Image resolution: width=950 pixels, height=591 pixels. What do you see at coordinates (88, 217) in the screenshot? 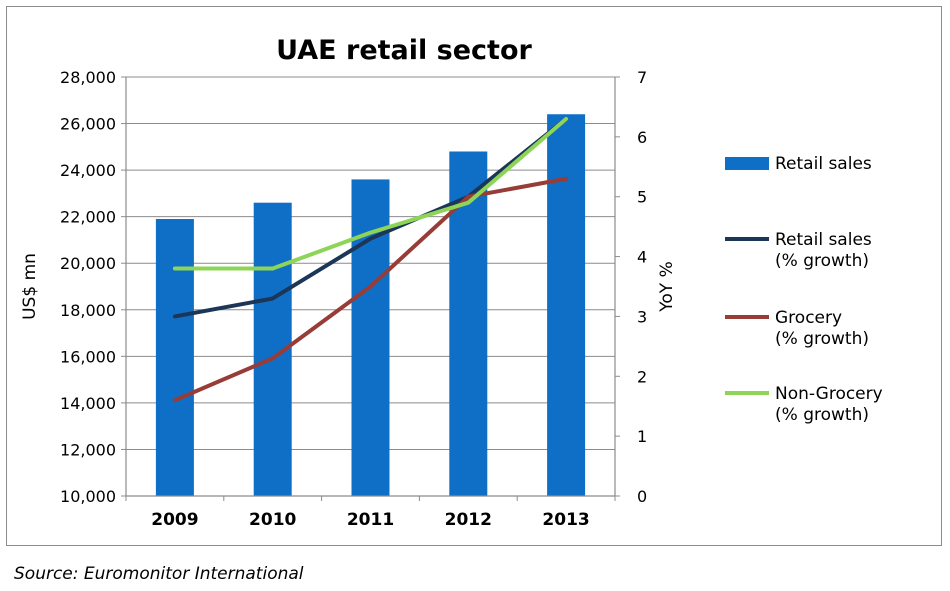
I see `y-tick-label: 22,000` at bounding box center [88, 217].